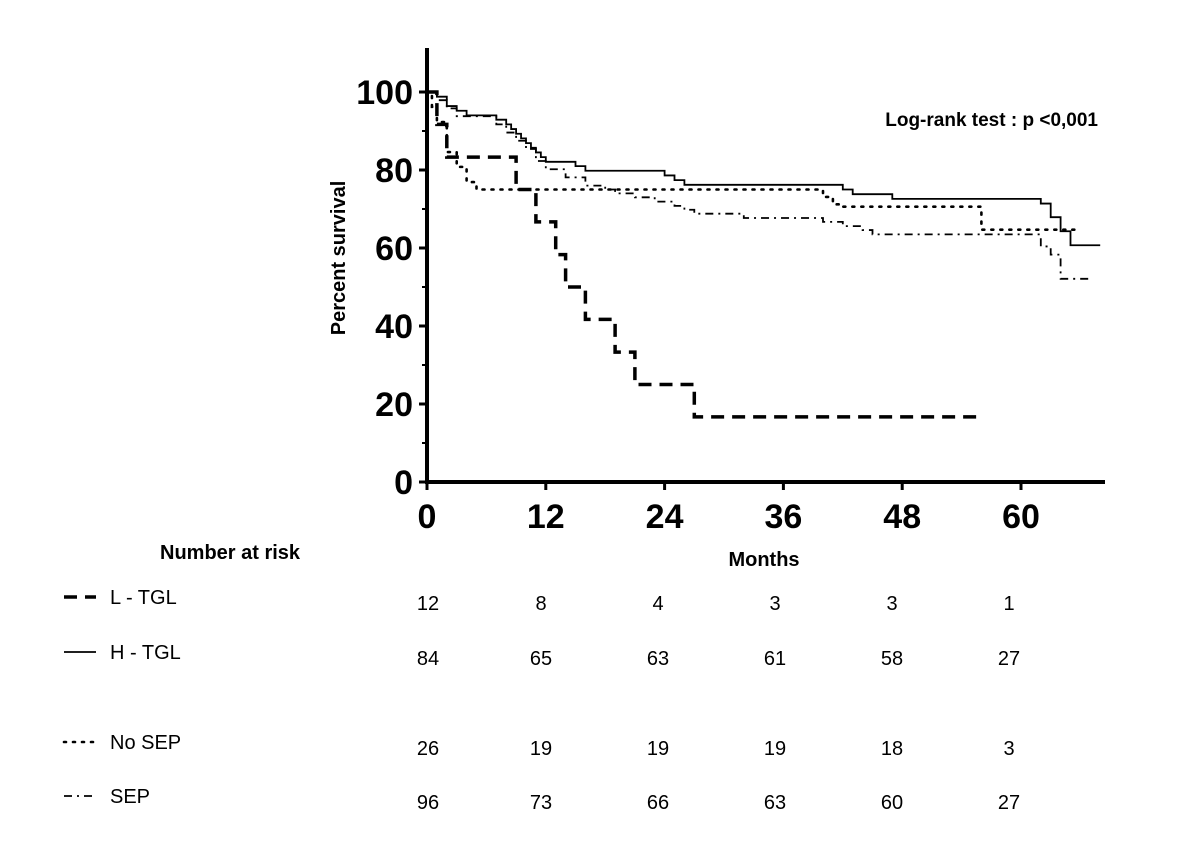 The width and height of the screenshot is (1200, 864). I want to click on risk-cell: 66, so click(658, 803).